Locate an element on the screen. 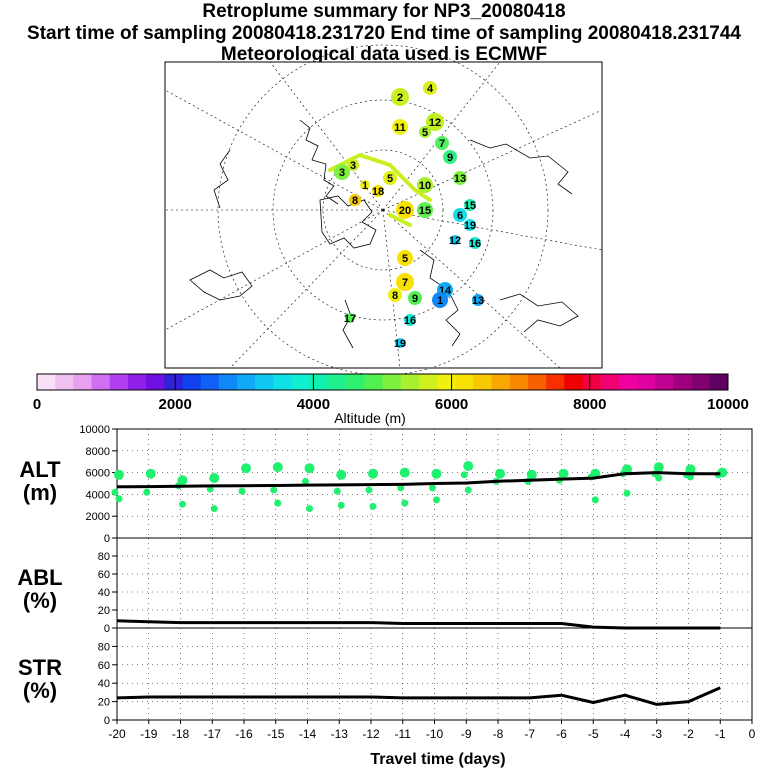 Image resolution: width=768 pixels, height=768 pixels. x-tick-label: -1 is located at coordinates (720, 734).